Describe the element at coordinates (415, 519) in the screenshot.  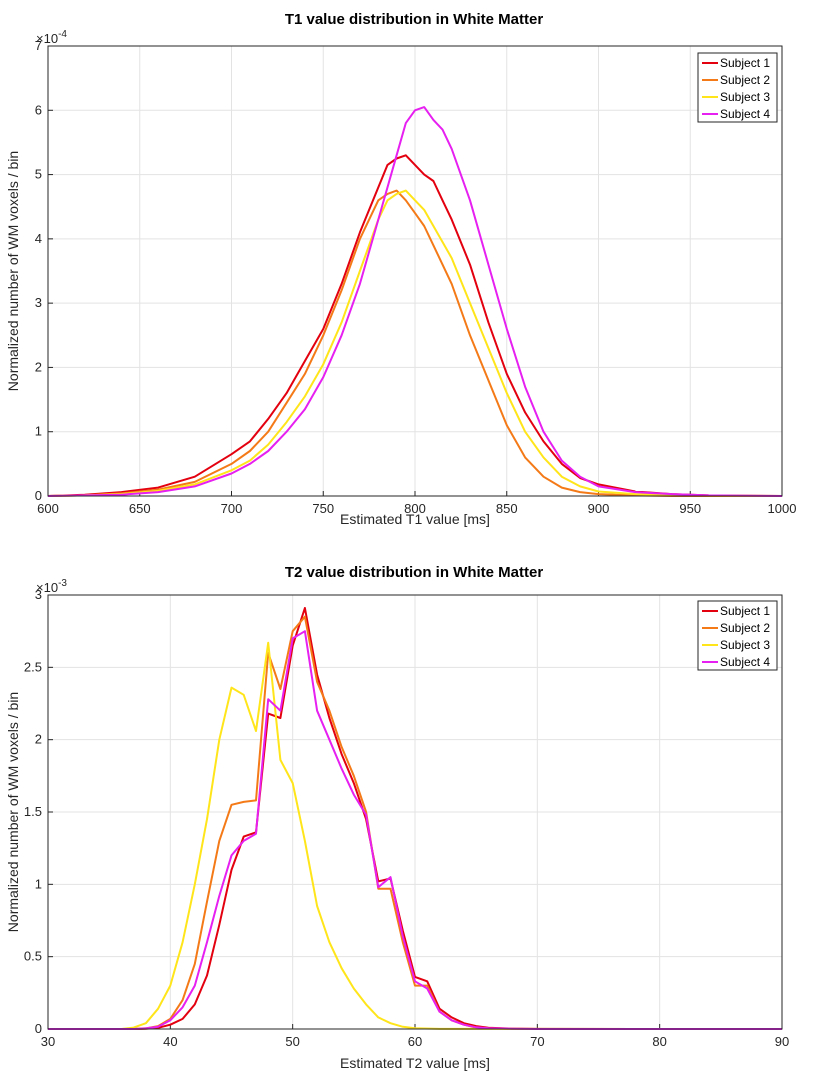
I see `t1-x-axis-label: Estimated T1 value [ms]` at that location.